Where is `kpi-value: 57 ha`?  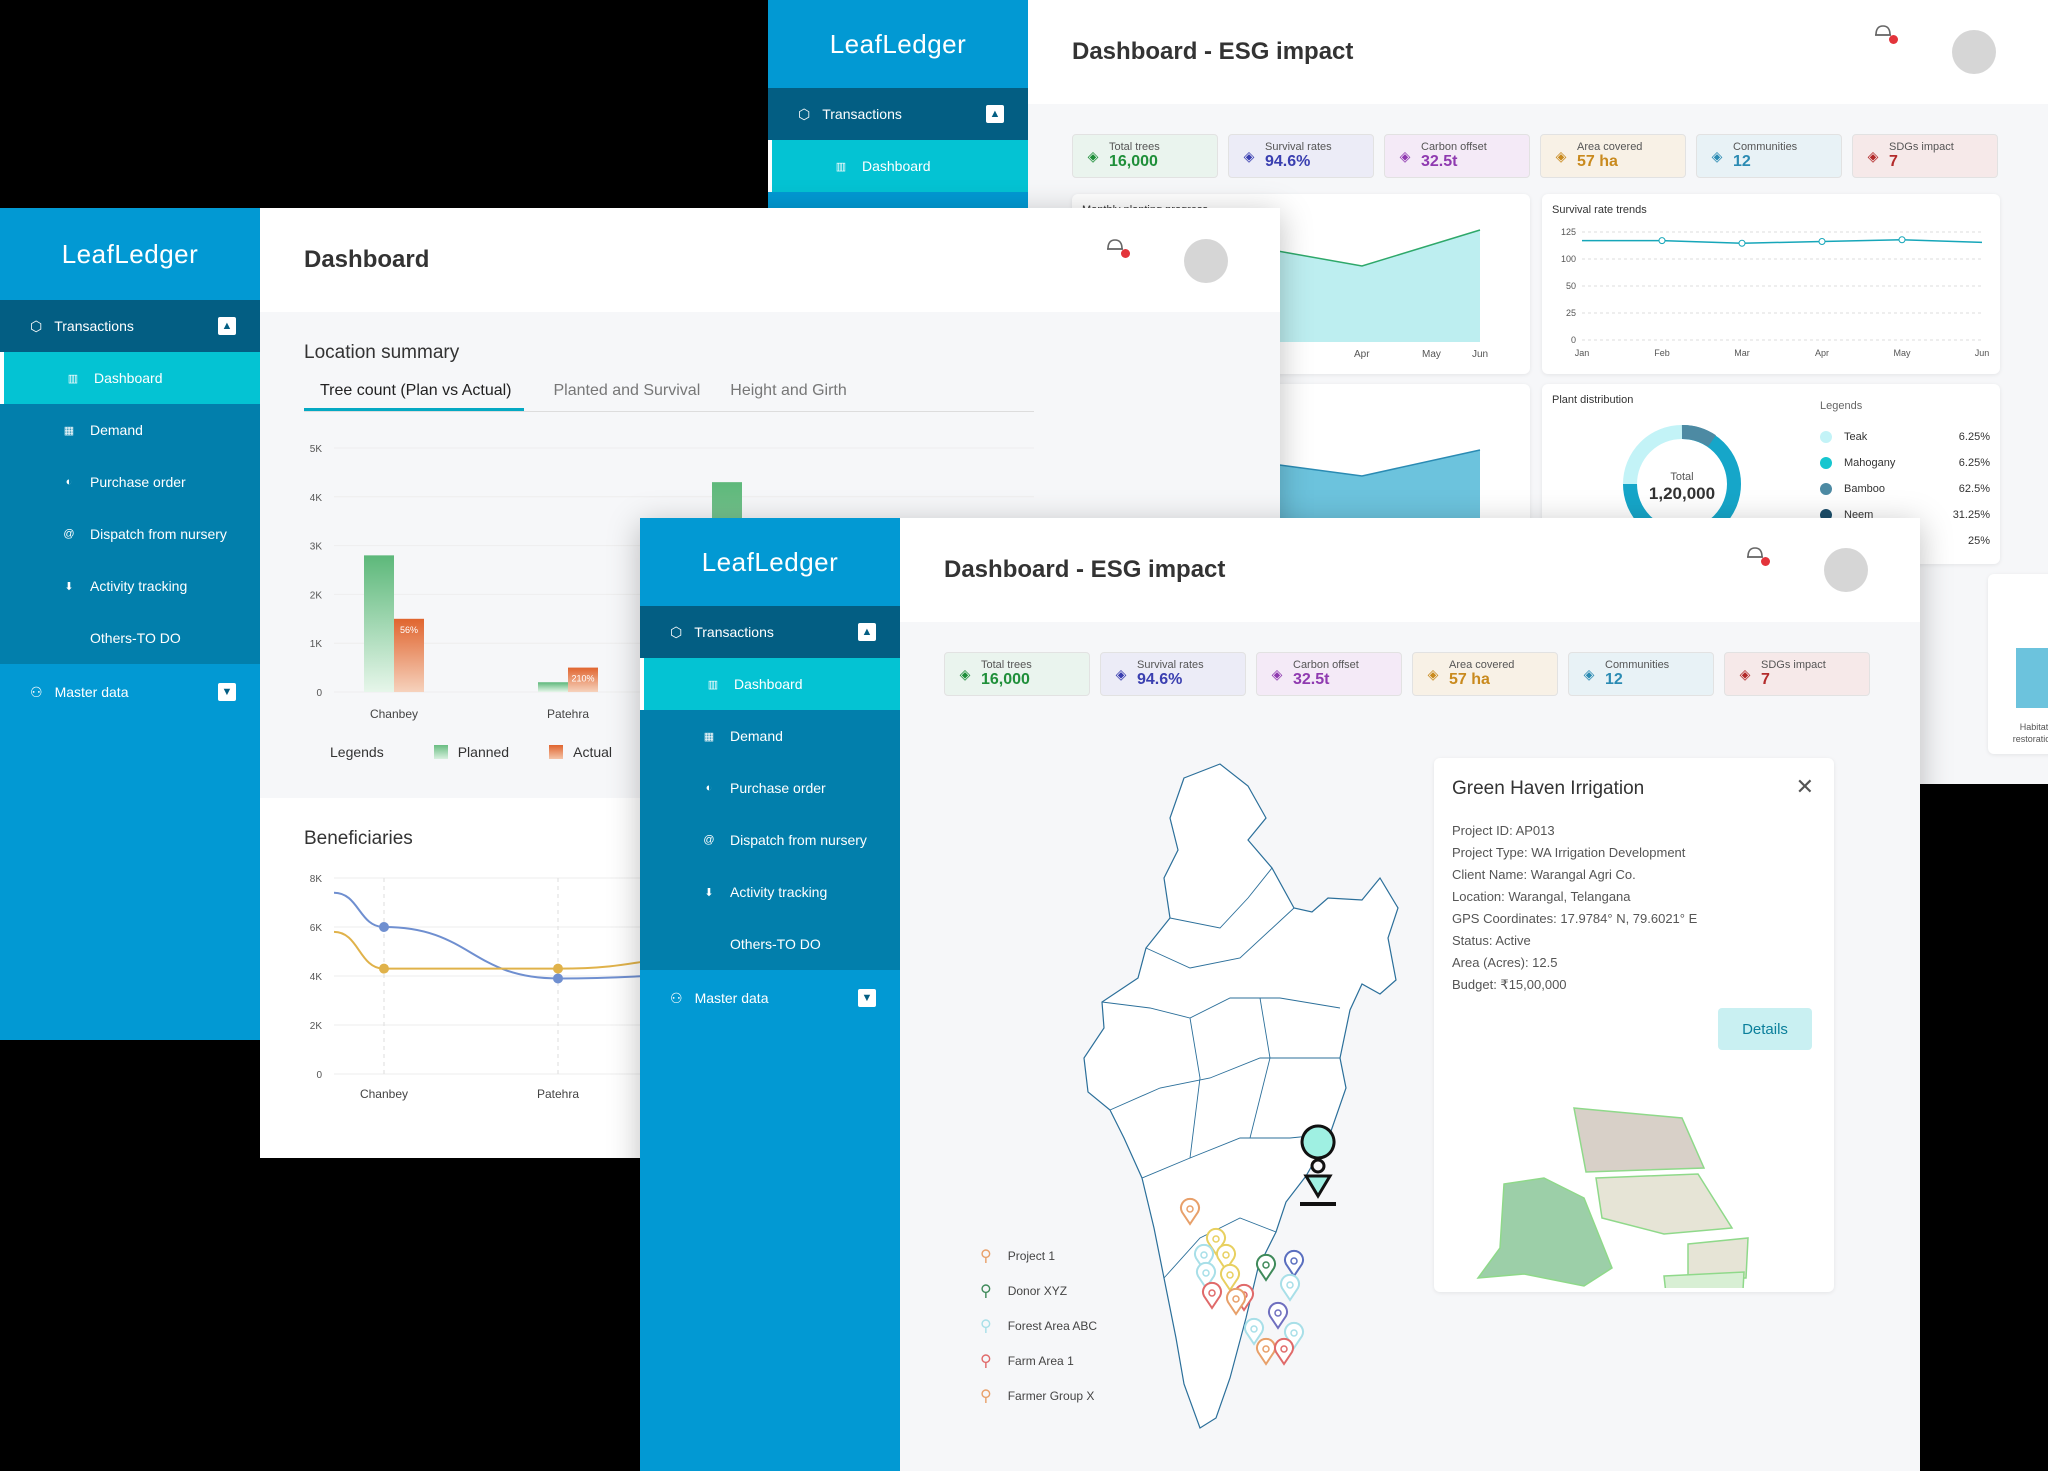
kpi-value: 57 ha is located at coordinates (1597, 161).